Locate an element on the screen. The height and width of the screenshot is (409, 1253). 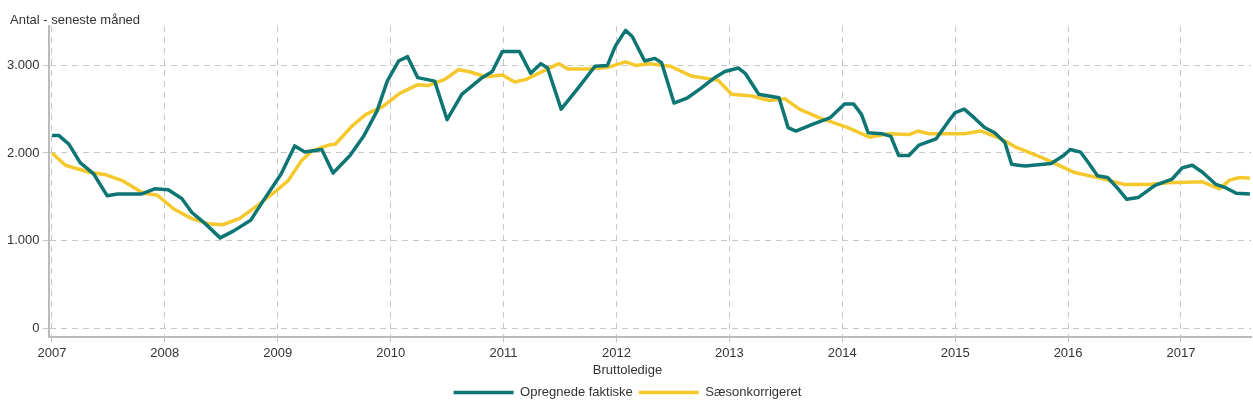
x-tick-label: 2014 is located at coordinates (842, 353).